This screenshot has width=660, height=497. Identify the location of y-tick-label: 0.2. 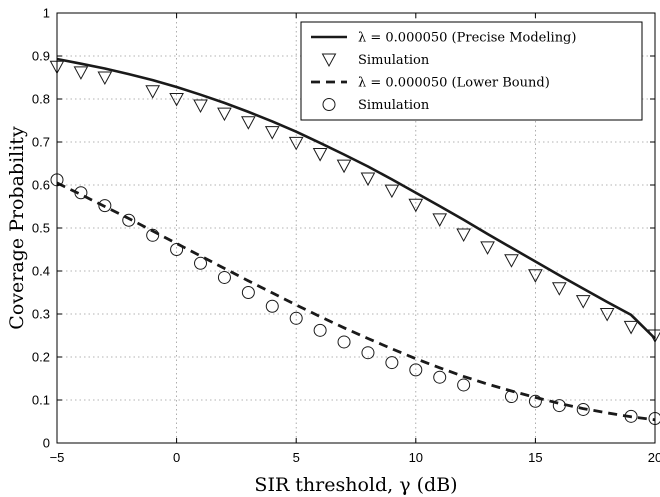
(41, 357).